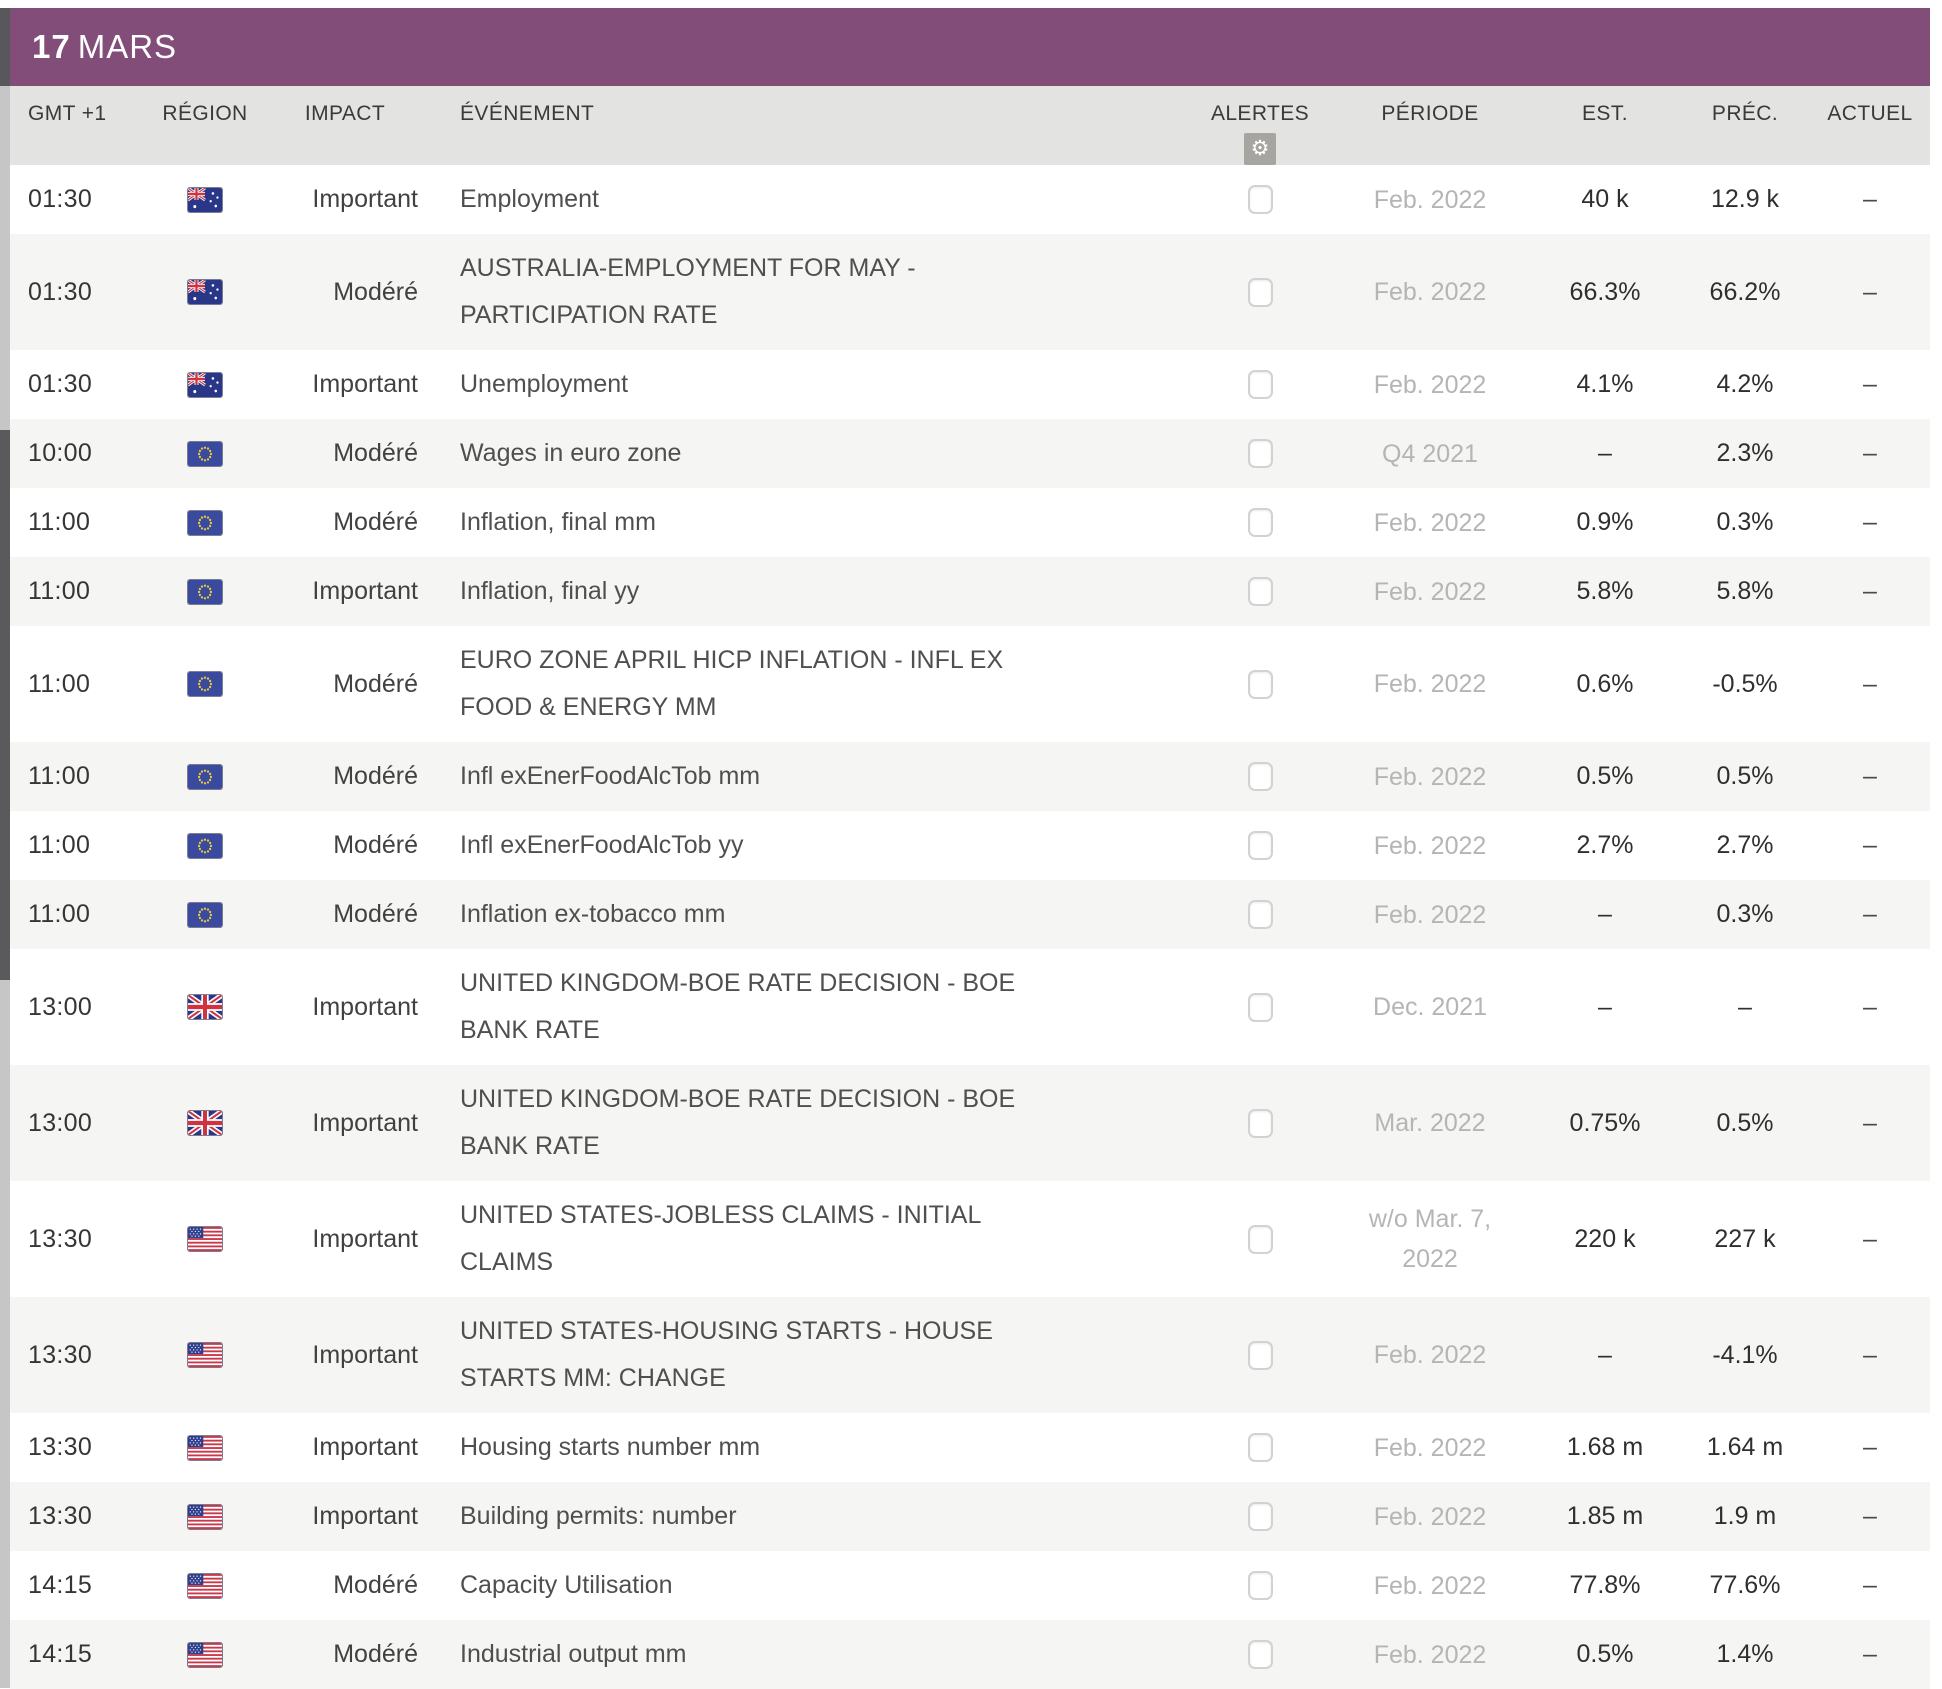 Image resolution: width=1942 pixels, height=1689 pixels. What do you see at coordinates (205, 914) in the screenshot?
I see `flag-eu-icon` at bounding box center [205, 914].